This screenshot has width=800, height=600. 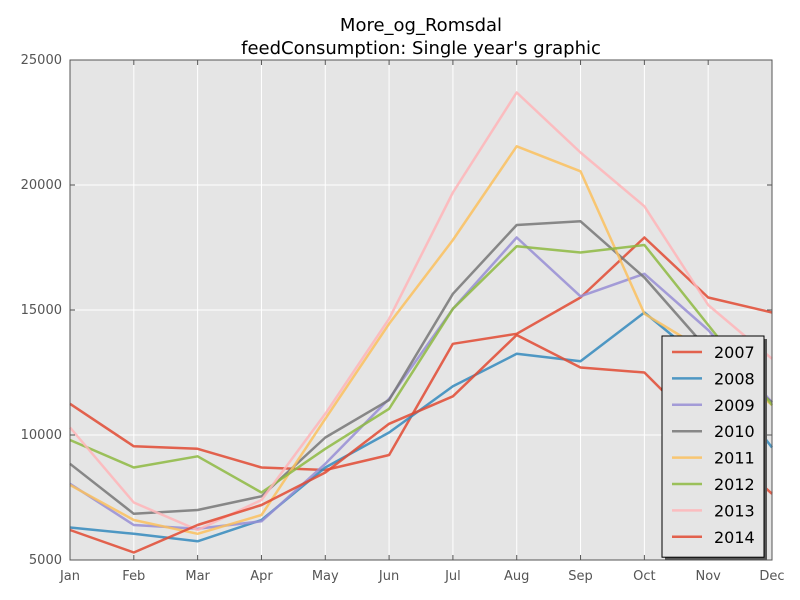 I want to click on x-tick-label: Jul, so click(x=452, y=576).